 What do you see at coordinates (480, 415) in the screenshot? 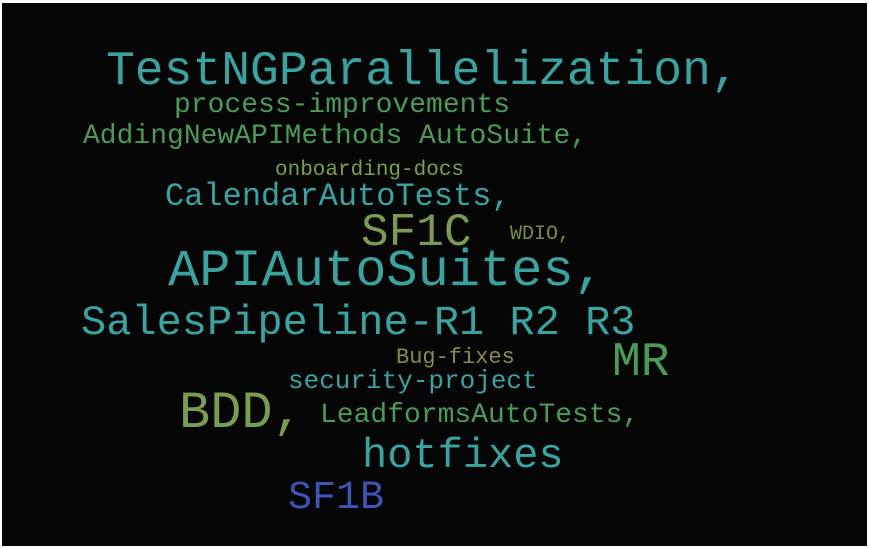
I see `word-leadforms-auto-tests: LeadformsAutoTests,` at bounding box center [480, 415].